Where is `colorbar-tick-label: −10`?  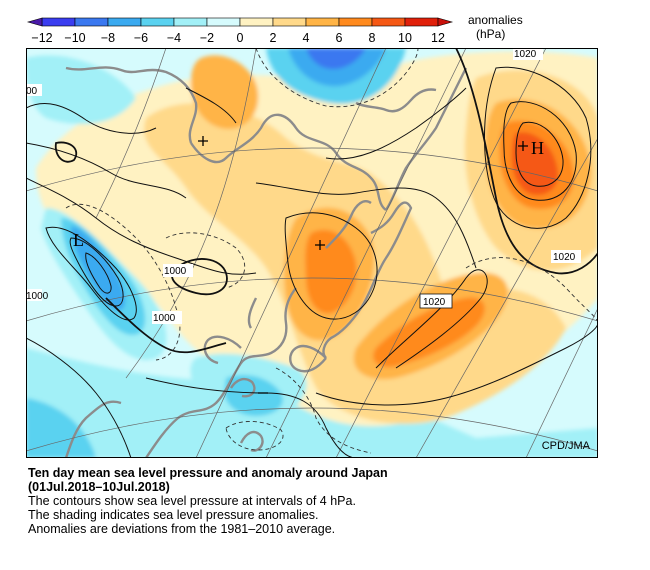
colorbar-tick-label: −10 is located at coordinates (74, 38).